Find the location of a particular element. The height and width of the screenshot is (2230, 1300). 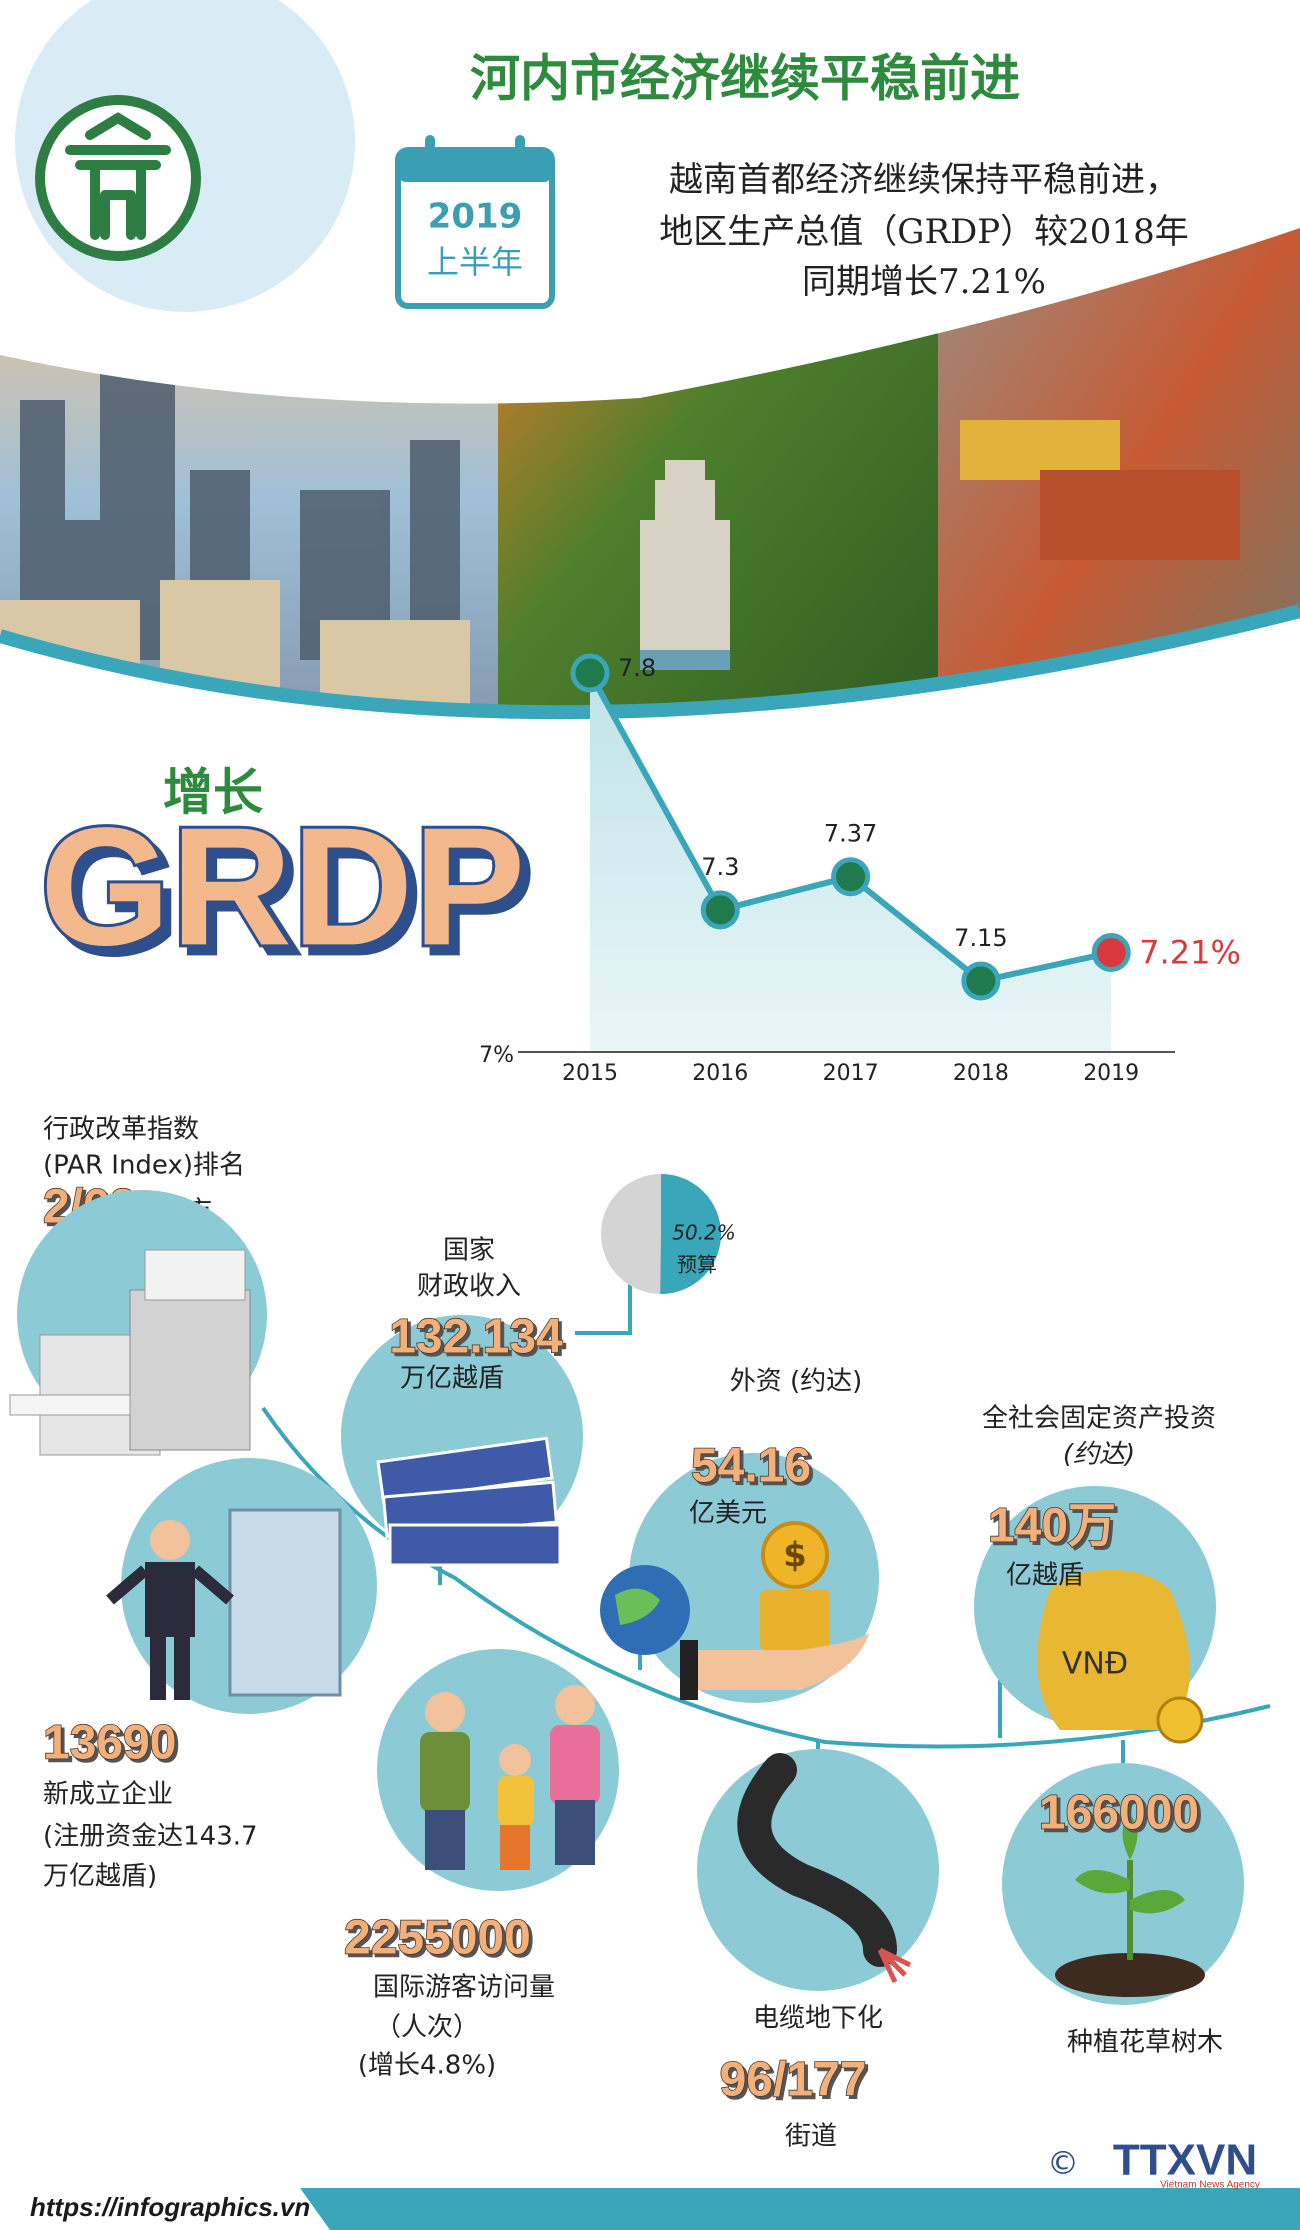

cables-label: 电缆地下化 is located at coordinates (818, 2019).